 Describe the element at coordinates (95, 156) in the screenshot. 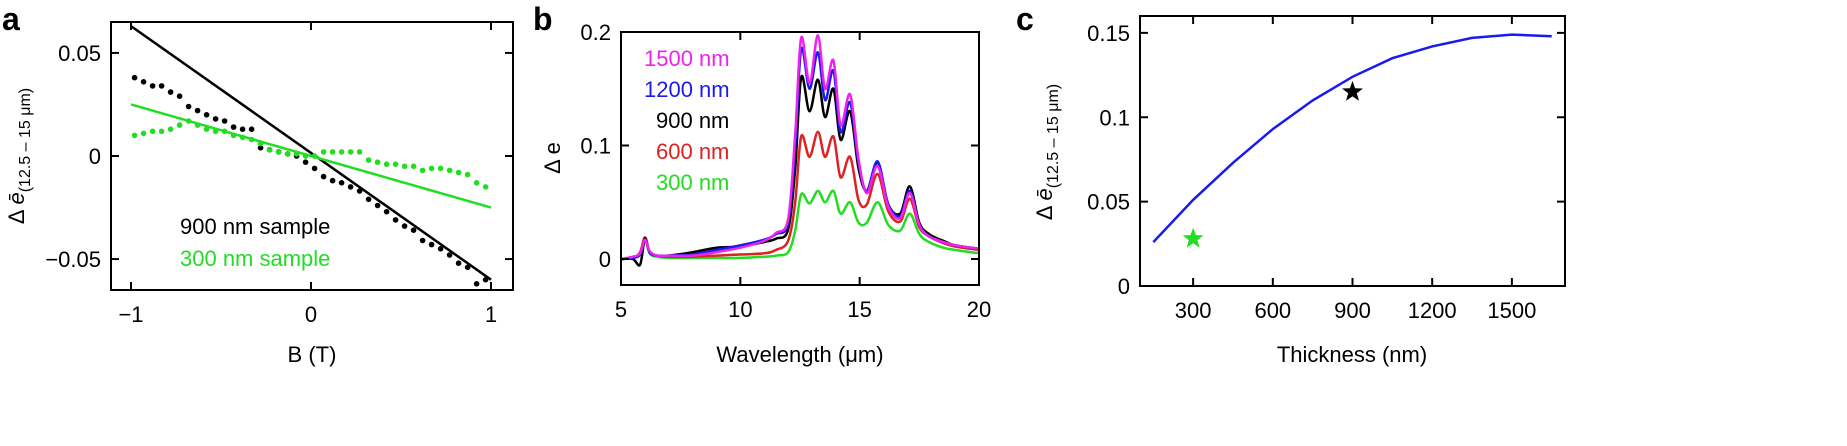

I see `panel-a-ytick-label: 0` at that location.